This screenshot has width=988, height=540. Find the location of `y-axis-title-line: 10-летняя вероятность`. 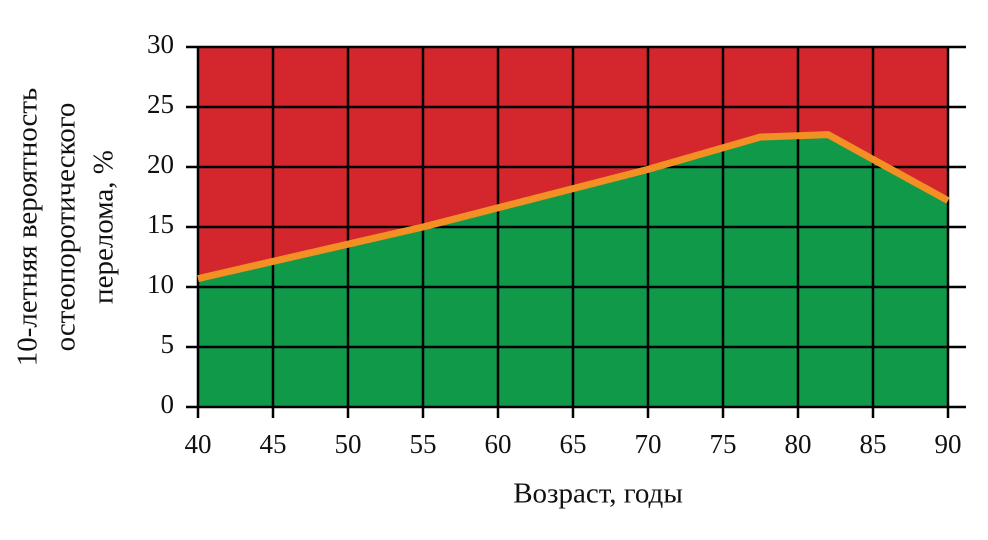

y-axis-title-line: 10-летняя вероятность is located at coordinates (28, 227).